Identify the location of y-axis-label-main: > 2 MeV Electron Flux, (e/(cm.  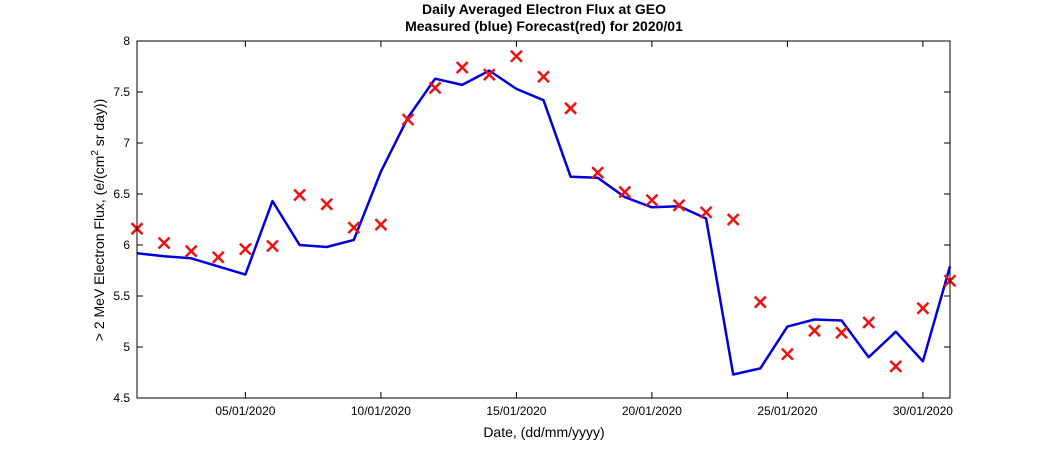
(99, 249).